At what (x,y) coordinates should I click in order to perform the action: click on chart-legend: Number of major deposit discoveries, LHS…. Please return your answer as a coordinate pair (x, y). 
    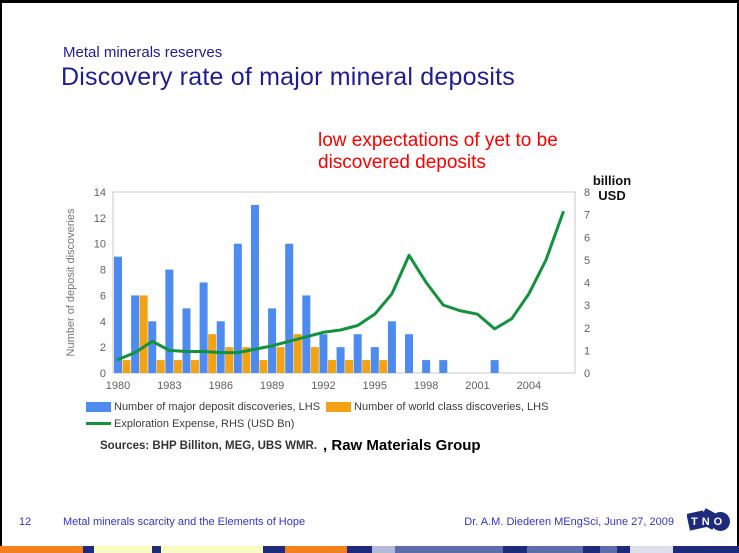
    Looking at the image, I should click on (366, 415).